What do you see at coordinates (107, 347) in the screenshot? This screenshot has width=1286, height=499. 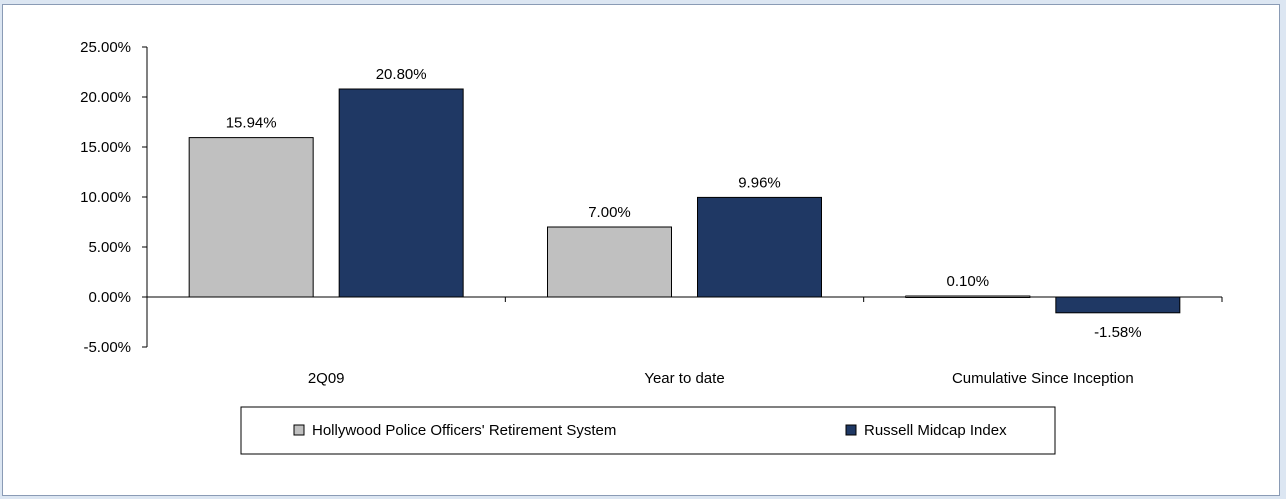 I see `y-tick-label: -5.00%` at bounding box center [107, 347].